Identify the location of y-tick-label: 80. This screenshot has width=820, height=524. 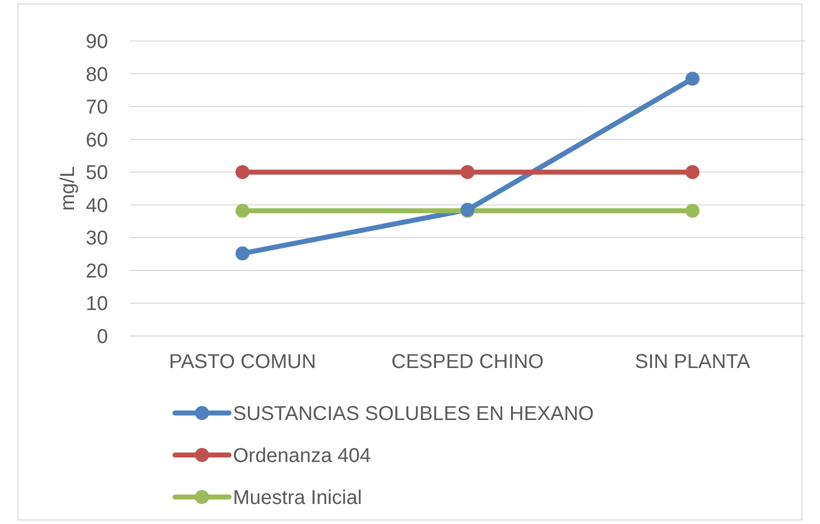
(97, 75).